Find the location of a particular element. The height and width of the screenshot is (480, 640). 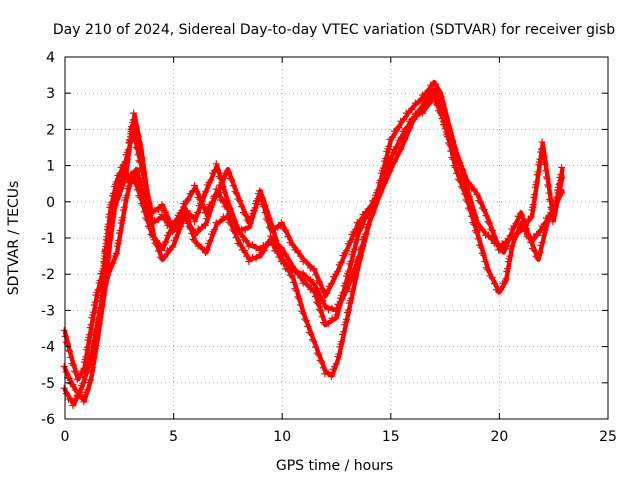

x-tick-label: 10 is located at coordinates (282, 437).